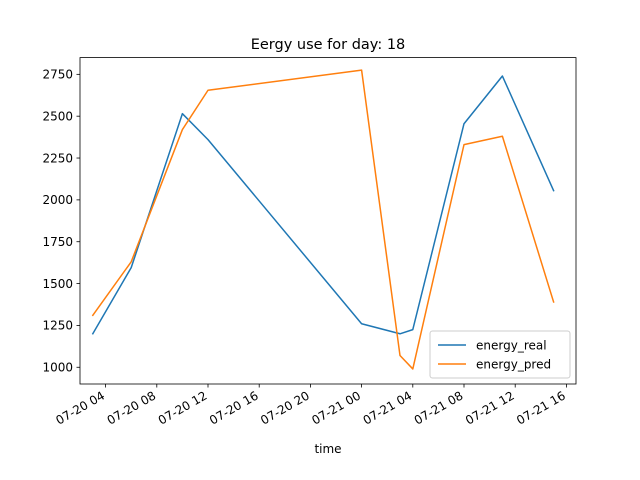 The image size is (640, 480). Describe the element at coordinates (57, 242) in the screenshot. I see `y-tick-label: 1750` at that location.